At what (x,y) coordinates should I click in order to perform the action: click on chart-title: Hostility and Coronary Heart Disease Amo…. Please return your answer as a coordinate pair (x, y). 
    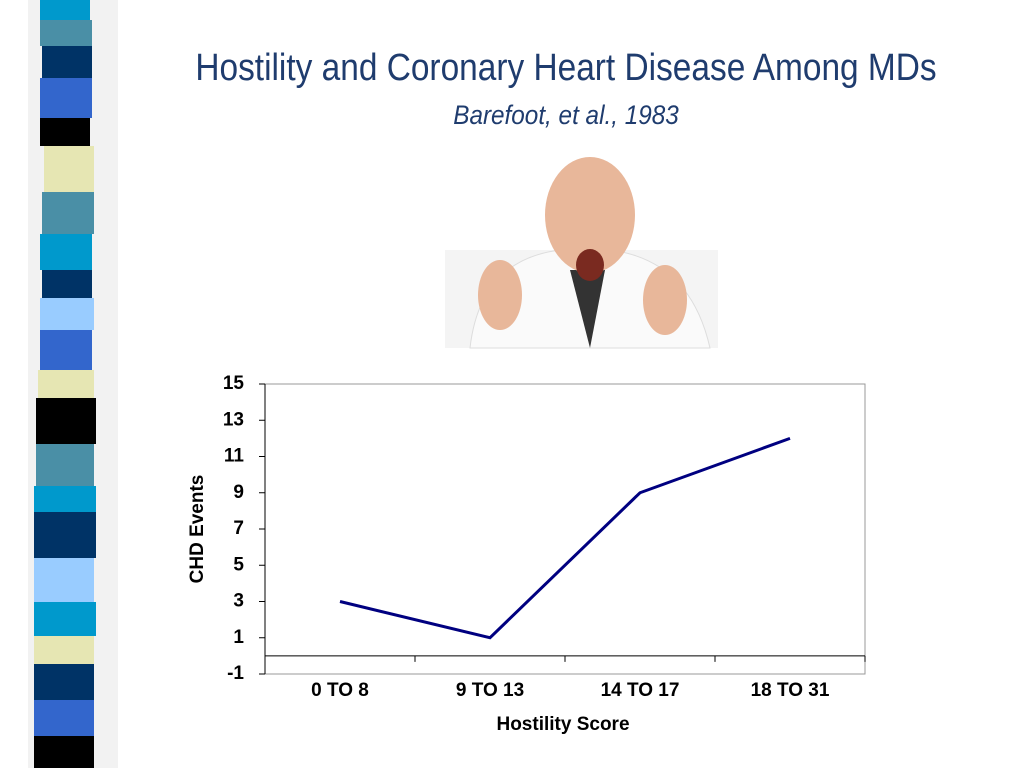
    Looking at the image, I should click on (565, 67).